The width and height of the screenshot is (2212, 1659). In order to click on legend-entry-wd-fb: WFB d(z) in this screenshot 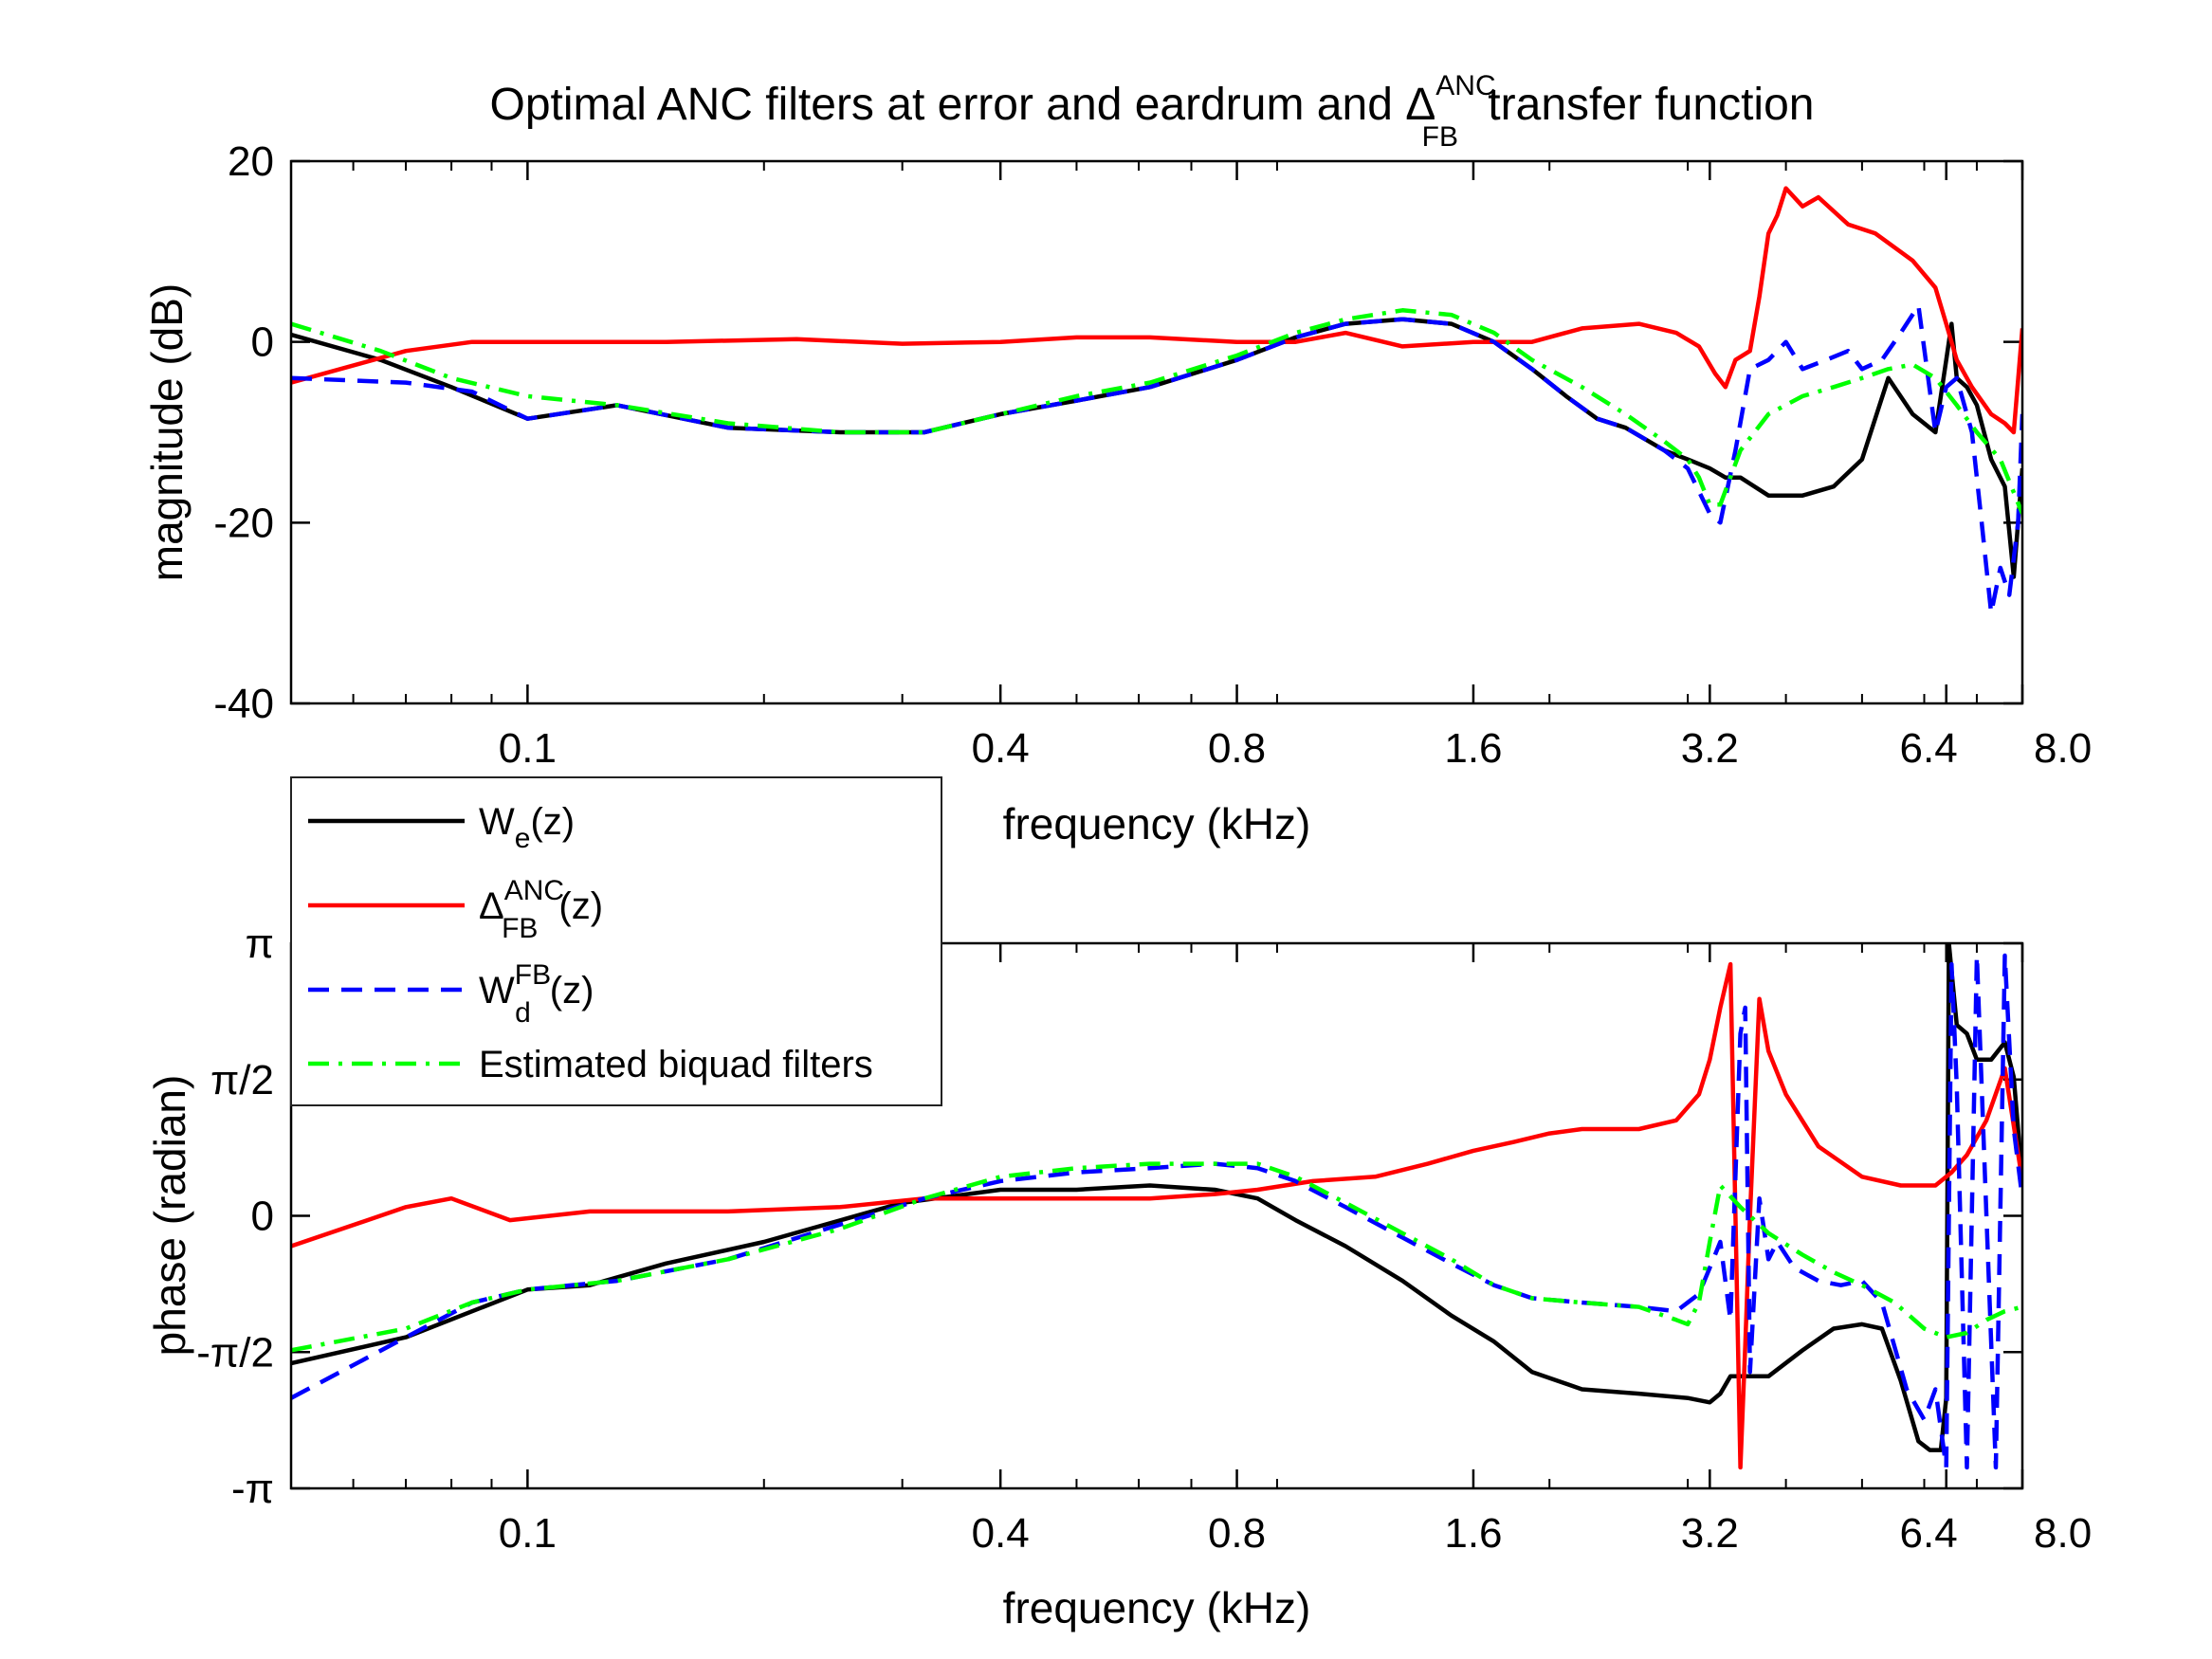, I will do `click(451, 994)`.